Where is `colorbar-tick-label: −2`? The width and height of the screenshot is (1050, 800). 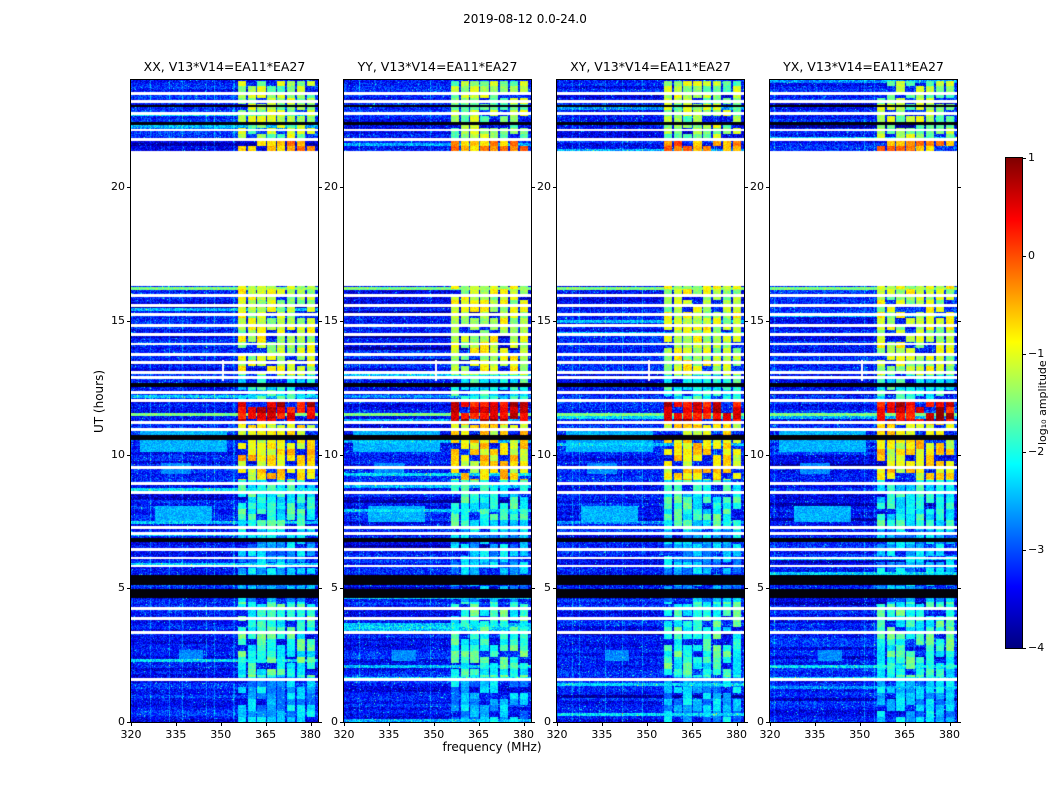
colorbar-tick-label: −2 is located at coordinates (1036, 451).